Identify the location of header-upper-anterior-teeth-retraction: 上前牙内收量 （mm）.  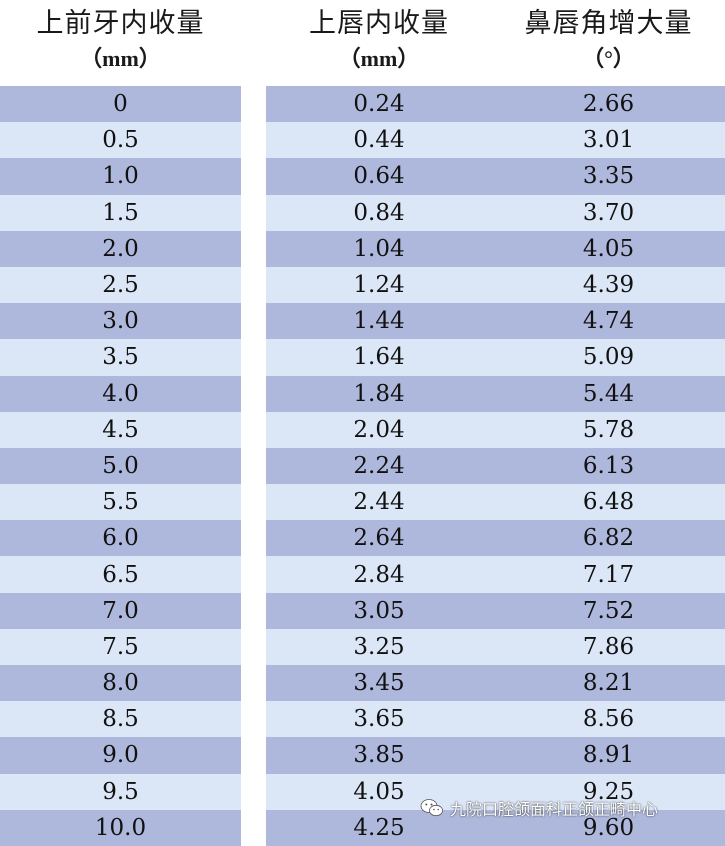
(120, 43).